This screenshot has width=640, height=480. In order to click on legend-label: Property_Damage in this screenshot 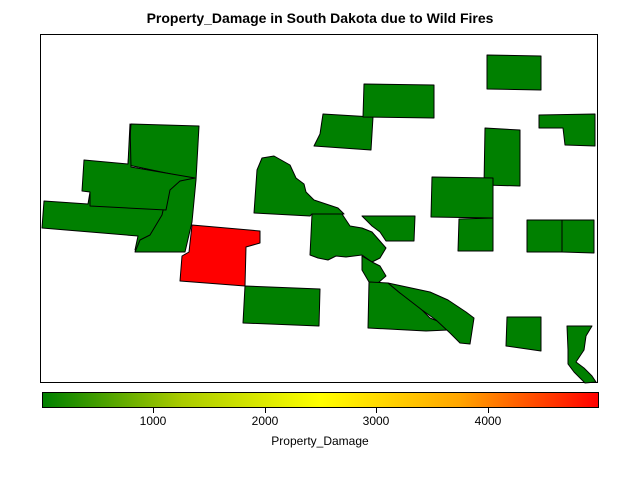, I will do `click(320, 441)`.